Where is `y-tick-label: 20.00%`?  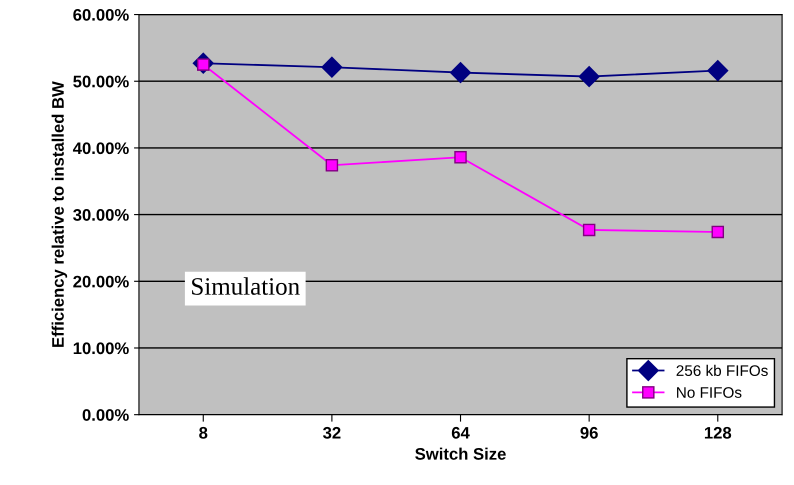
y-tick-label: 20.00% is located at coordinates (101, 282).